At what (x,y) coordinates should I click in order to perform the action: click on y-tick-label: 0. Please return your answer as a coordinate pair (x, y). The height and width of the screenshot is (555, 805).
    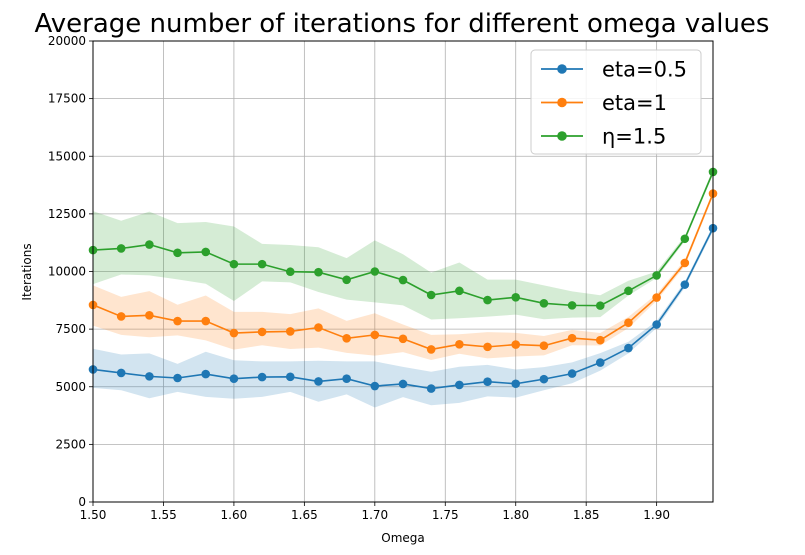
    Looking at the image, I should click on (82, 502).